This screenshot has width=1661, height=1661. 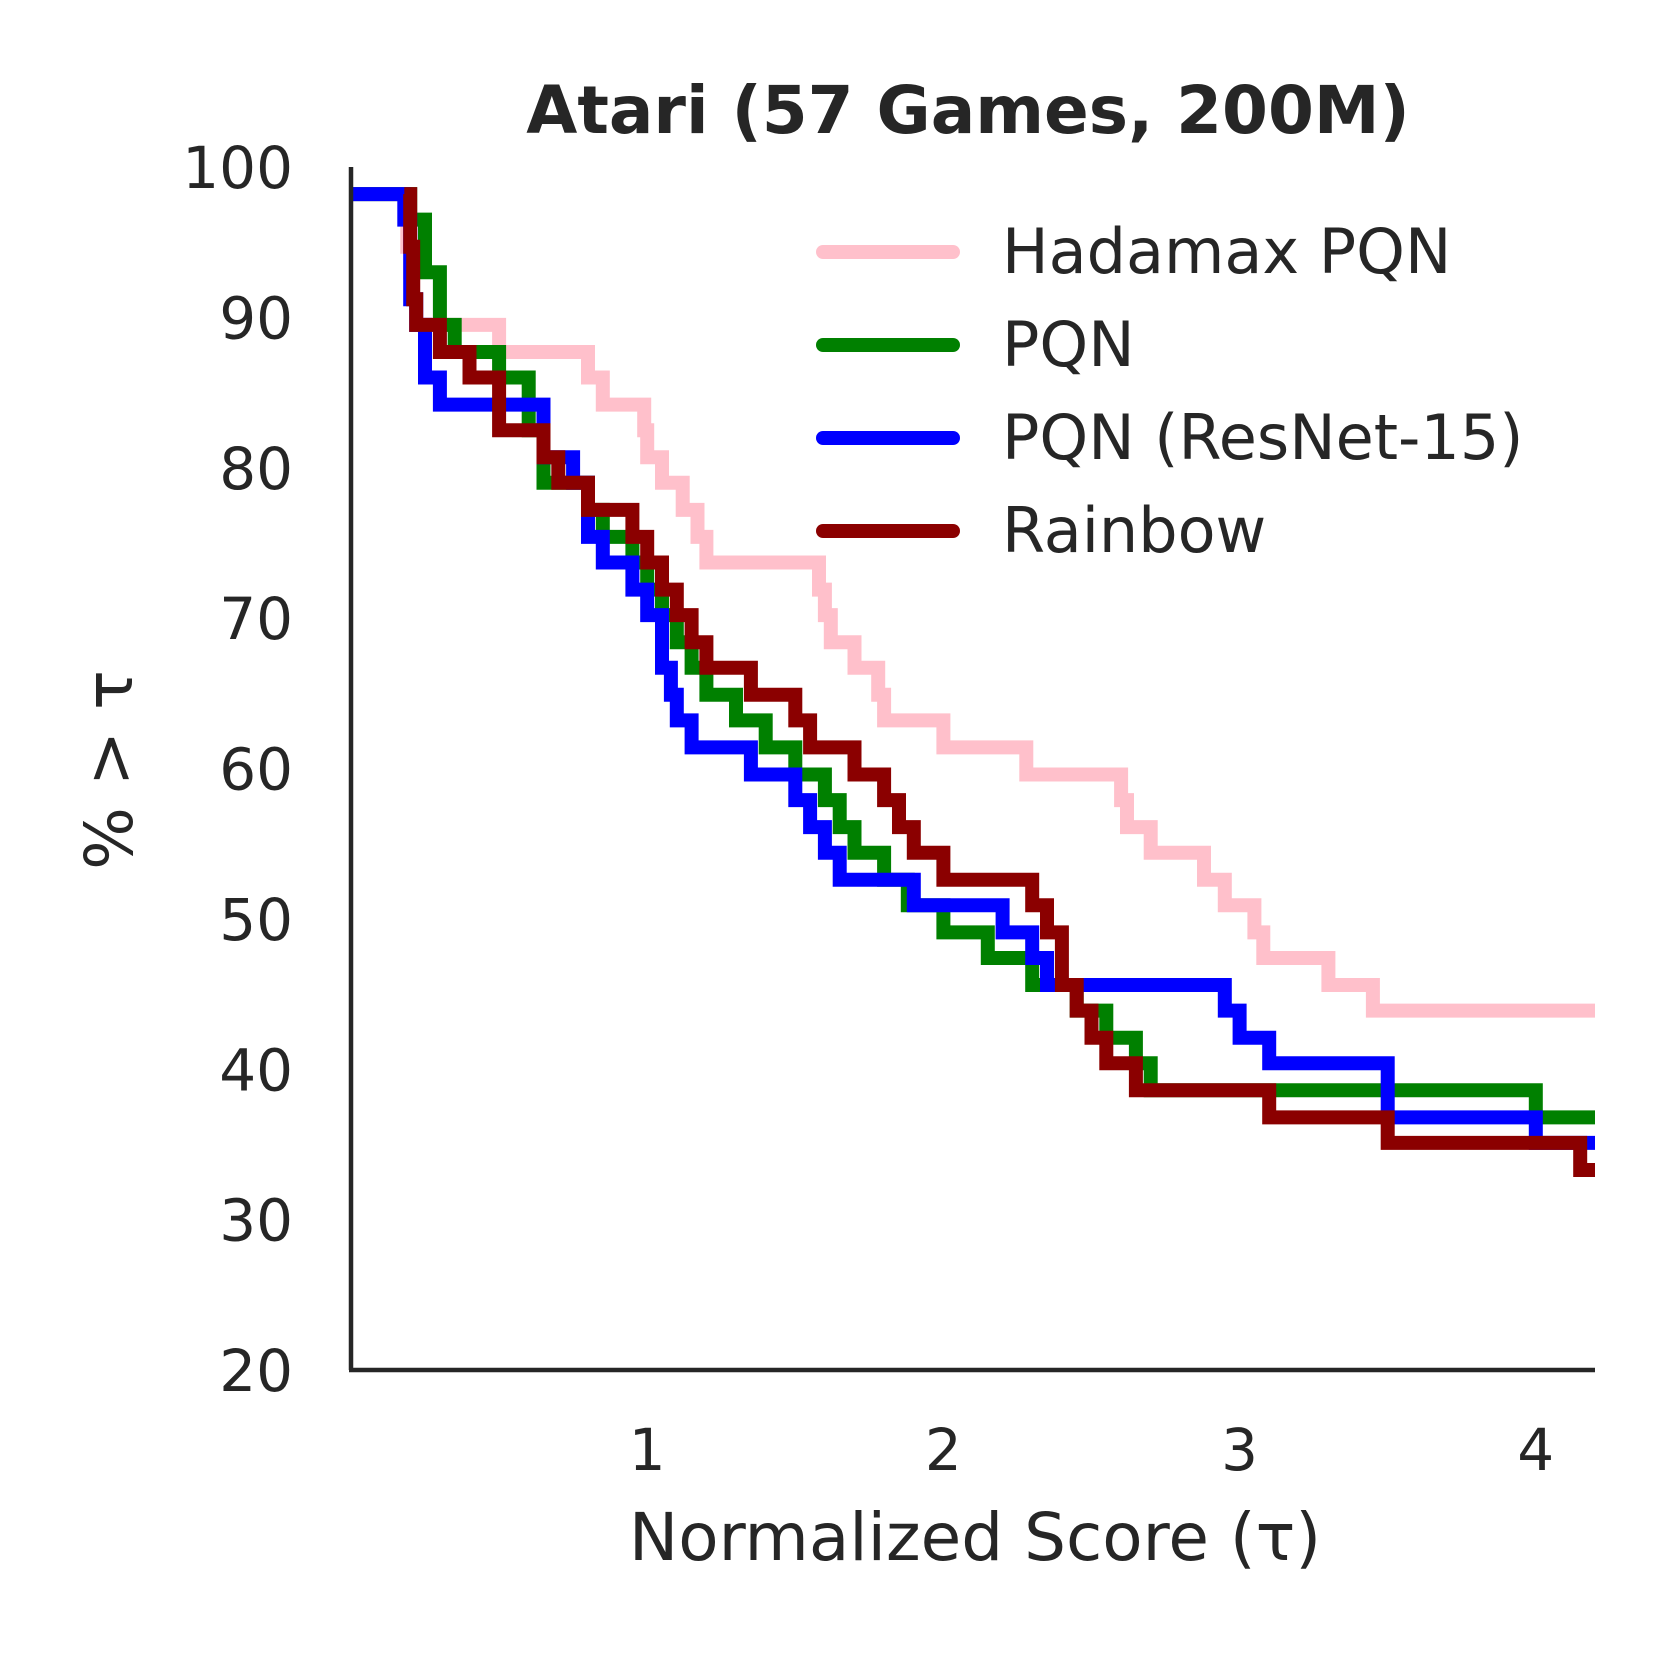 What do you see at coordinates (1226, 251) in the screenshot?
I see `legend-label-hadamax-pqn: Hadamax PQN` at bounding box center [1226, 251].